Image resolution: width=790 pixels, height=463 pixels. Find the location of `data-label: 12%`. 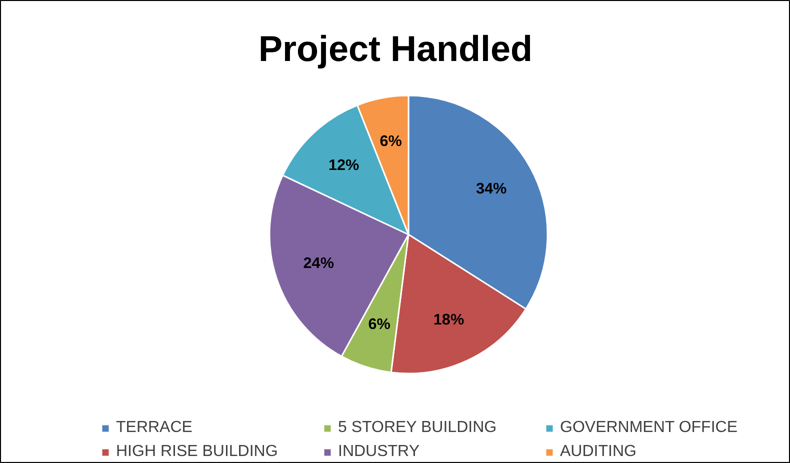

data-label: 12% is located at coordinates (344, 165).